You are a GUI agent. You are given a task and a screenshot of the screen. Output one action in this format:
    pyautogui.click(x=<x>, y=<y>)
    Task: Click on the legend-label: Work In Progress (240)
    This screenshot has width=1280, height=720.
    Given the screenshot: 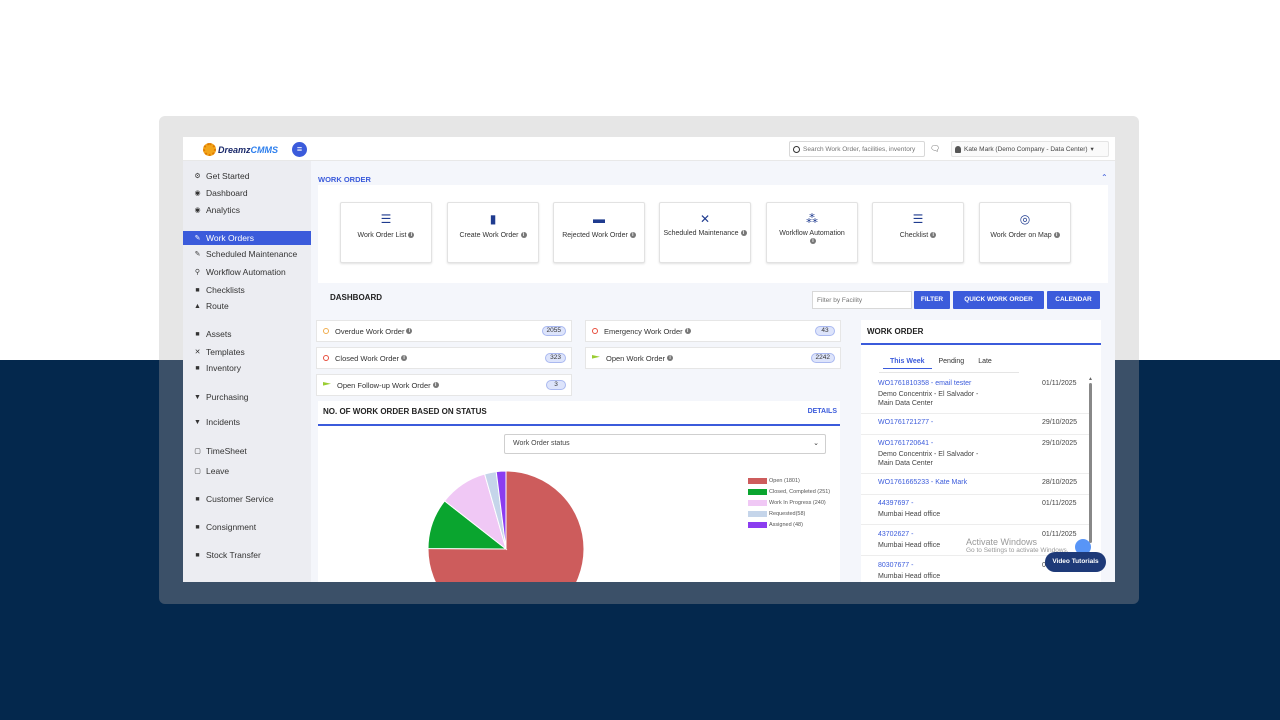 What is the action you would take?
    pyautogui.click(x=797, y=502)
    